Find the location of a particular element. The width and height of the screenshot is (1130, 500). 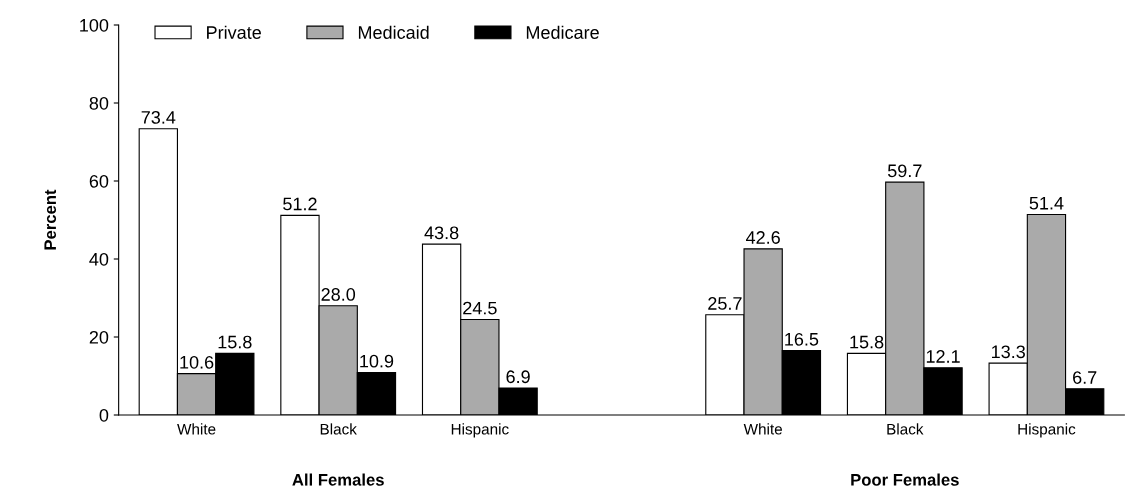

legend-label: Medicare is located at coordinates (562, 32).